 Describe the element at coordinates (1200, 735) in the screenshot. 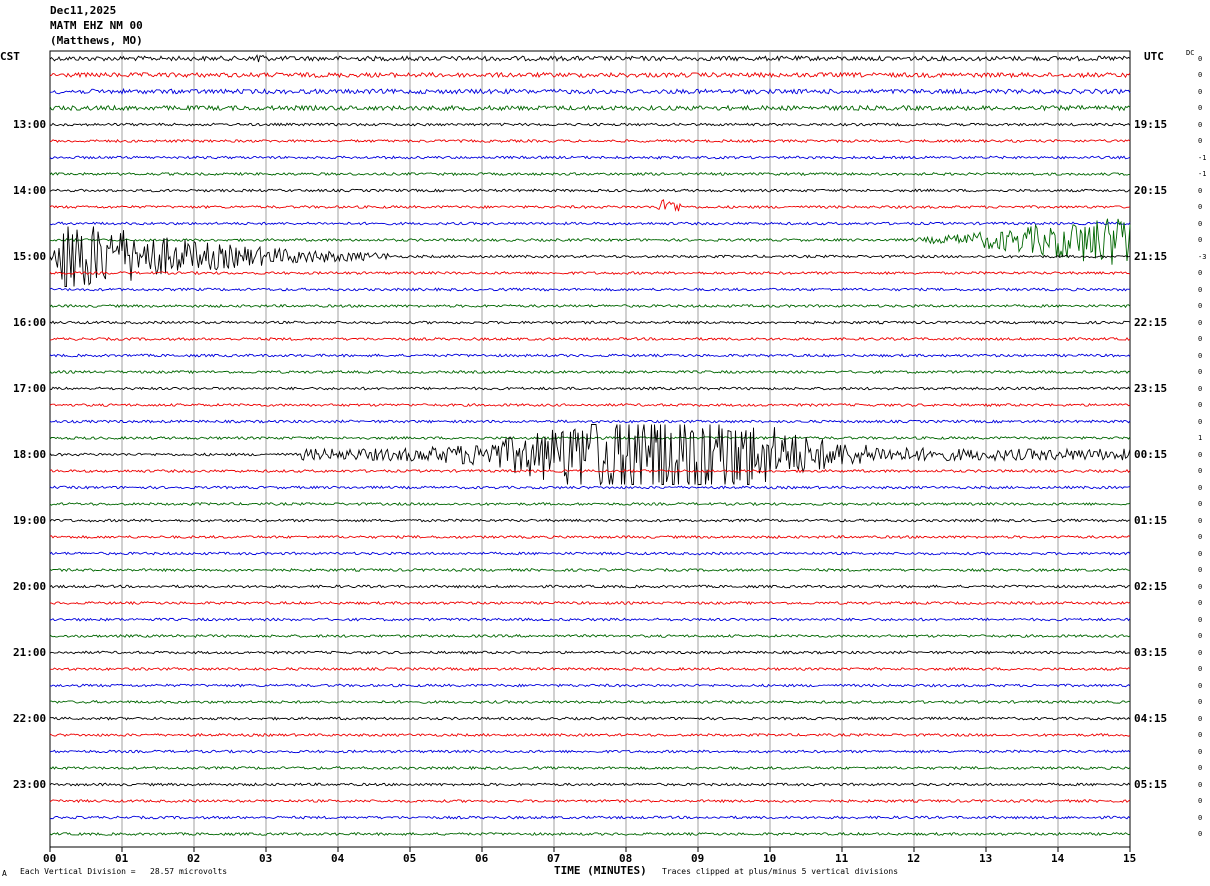

I see `dc-offset-41: 0` at that location.